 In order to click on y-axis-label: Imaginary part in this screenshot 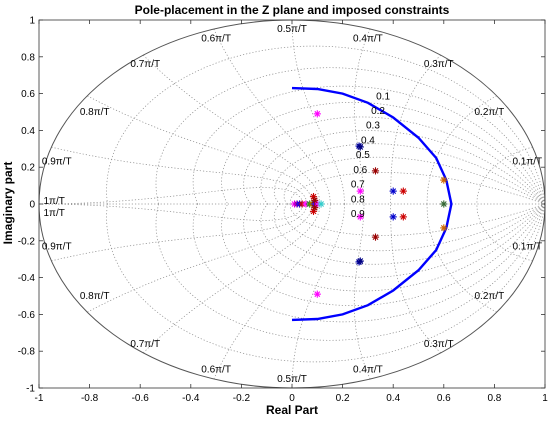, I will do `click(8, 203)`.